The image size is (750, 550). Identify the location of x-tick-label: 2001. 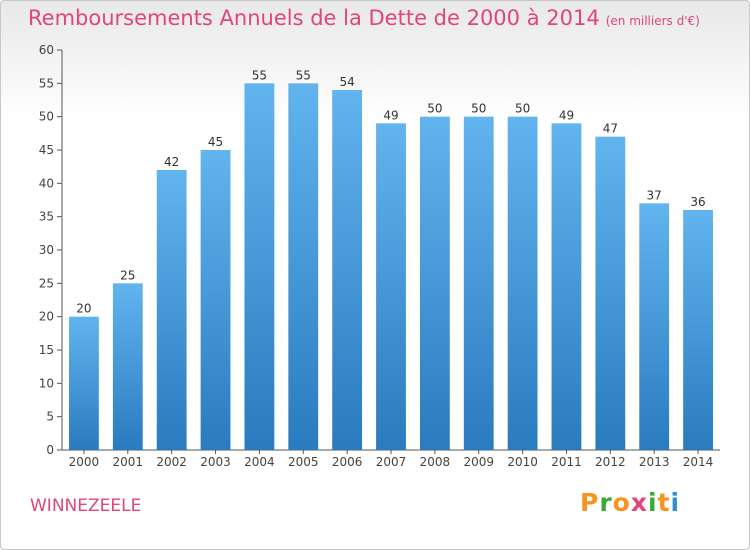
(128, 462).